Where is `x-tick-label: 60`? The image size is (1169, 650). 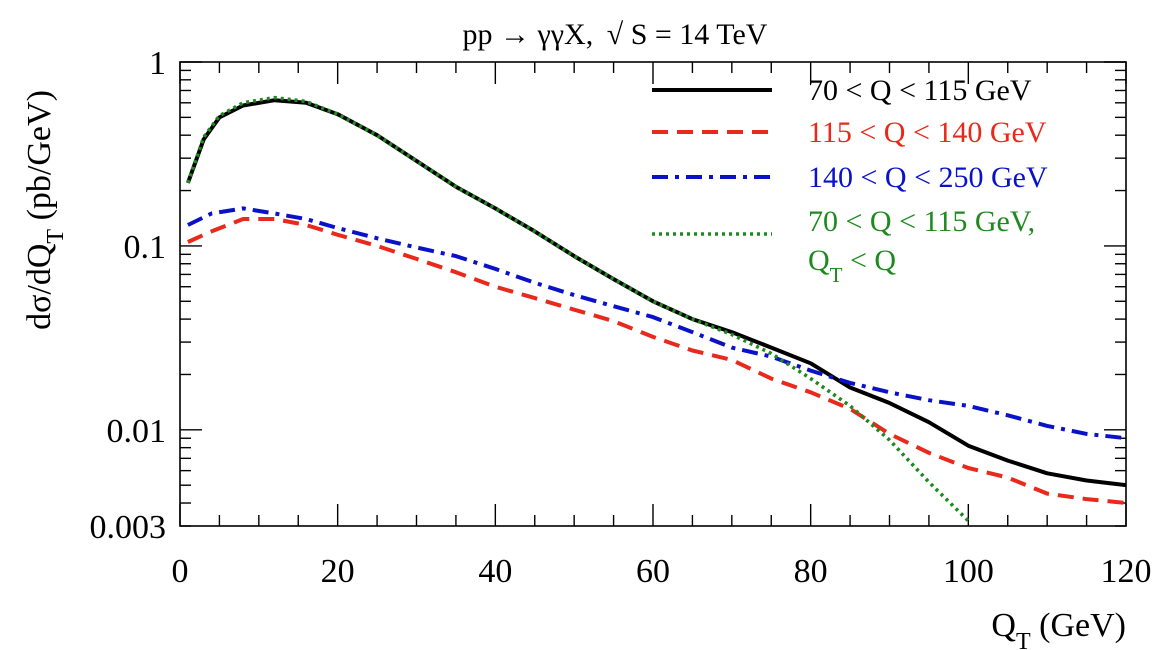 x-tick-label: 60 is located at coordinates (653, 571).